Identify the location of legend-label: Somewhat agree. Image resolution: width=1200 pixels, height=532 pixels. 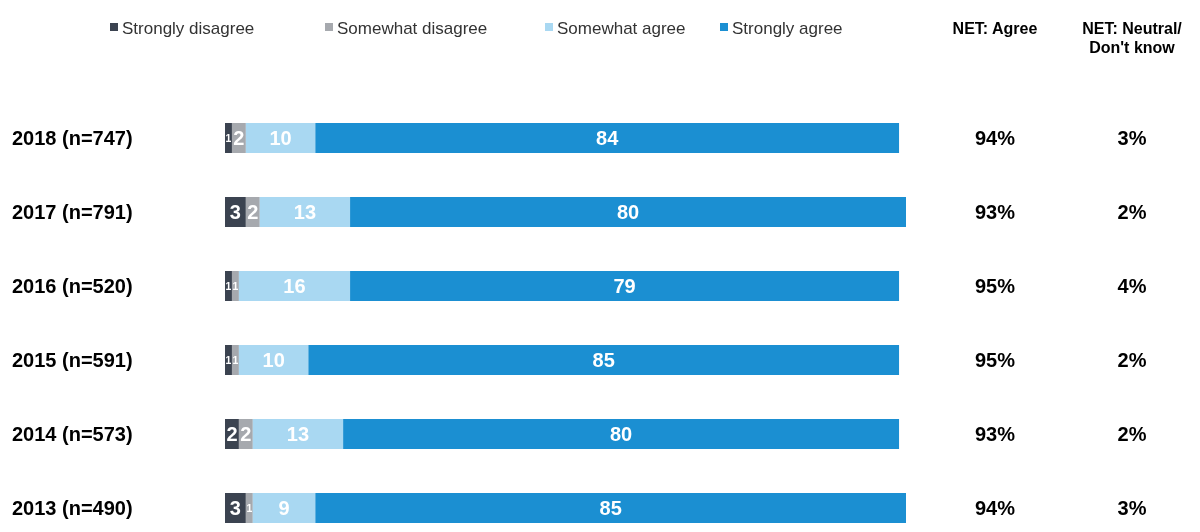
(621, 28).